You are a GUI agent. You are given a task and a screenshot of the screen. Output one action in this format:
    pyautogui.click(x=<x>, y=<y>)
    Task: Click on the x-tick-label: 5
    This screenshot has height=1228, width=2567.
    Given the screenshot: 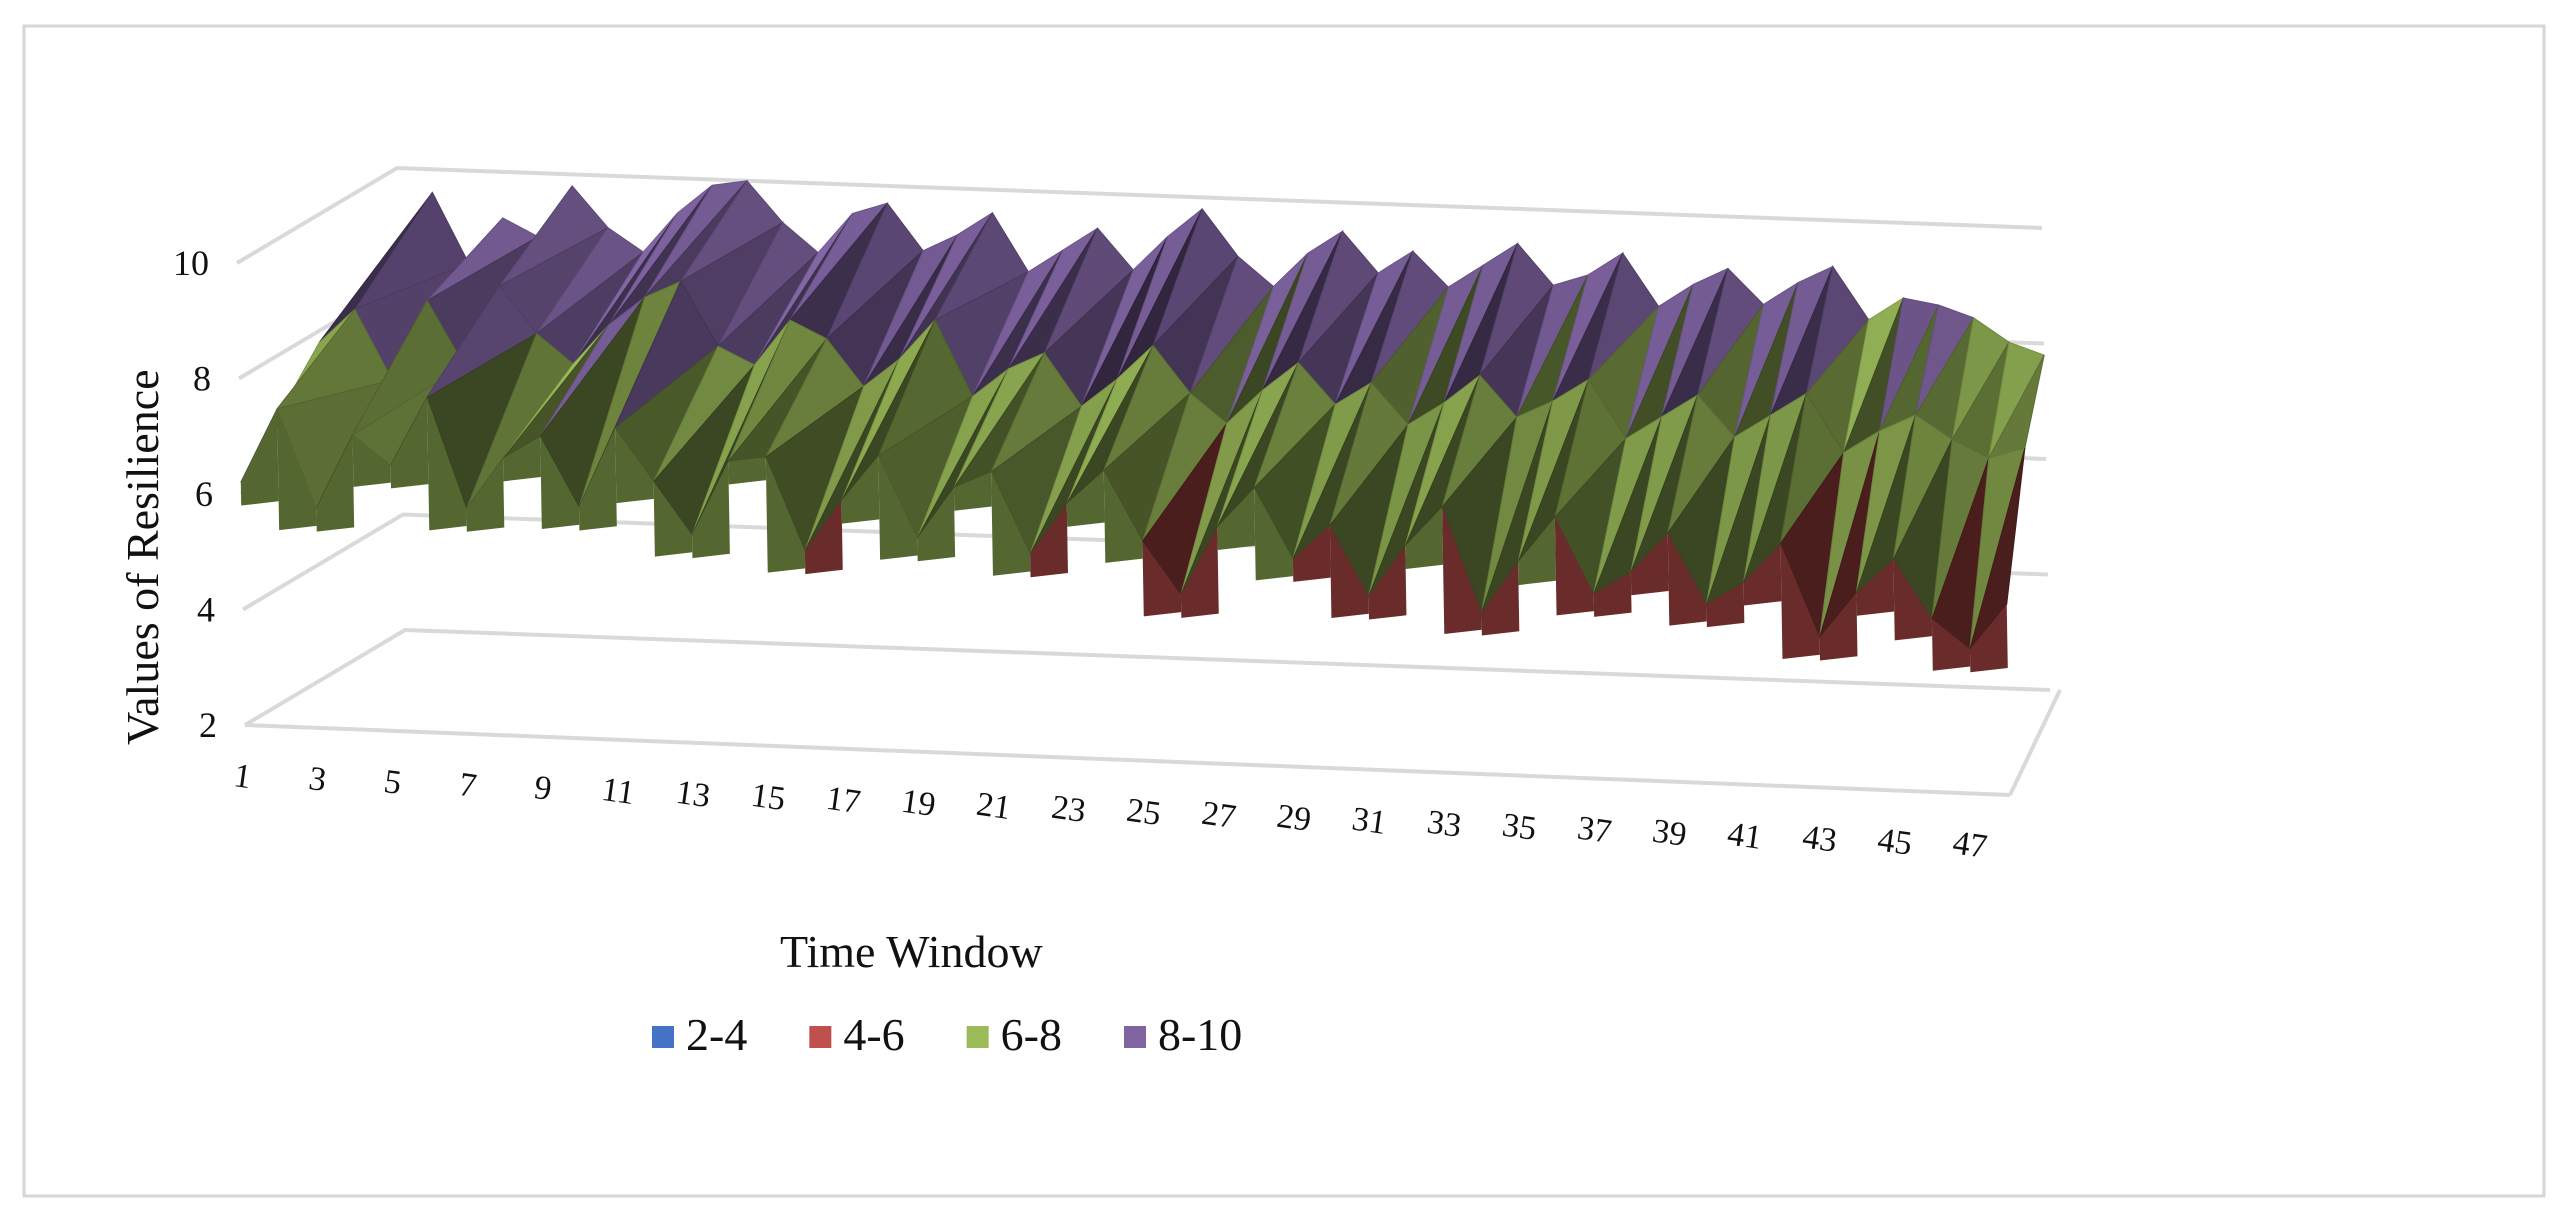 What is the action you would take?
    pyautogui.click(x=393, y=782)
    